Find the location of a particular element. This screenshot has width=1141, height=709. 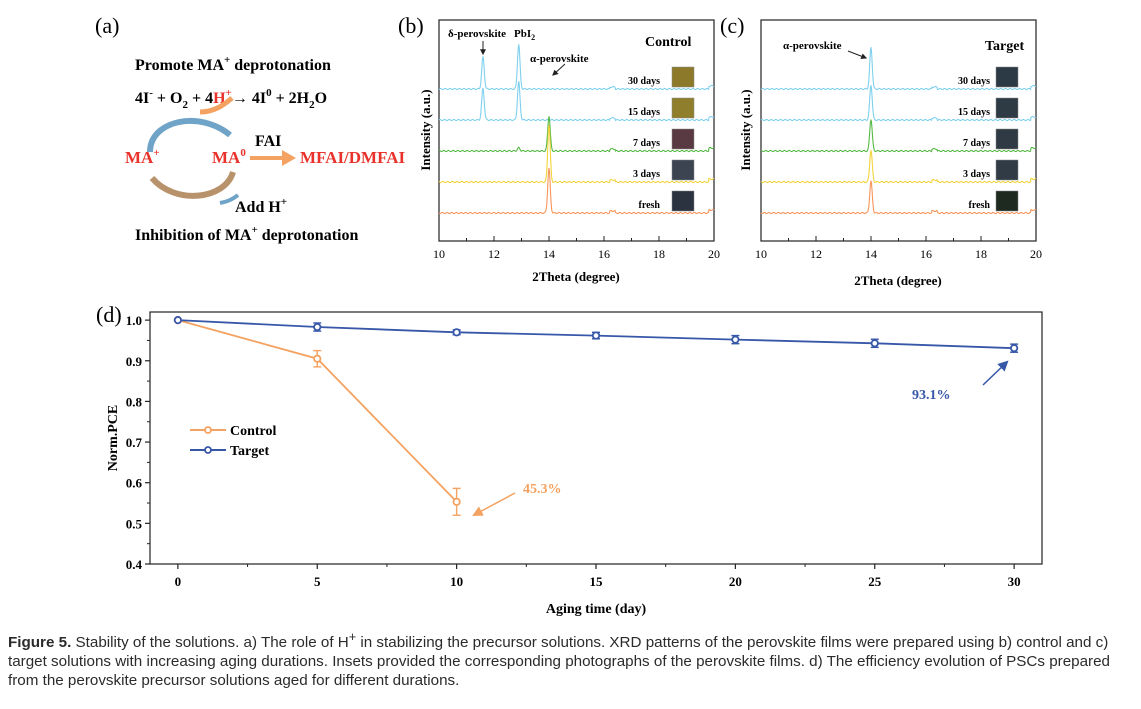

ytick-label: 0.5 is located at coordinates (134, 523).